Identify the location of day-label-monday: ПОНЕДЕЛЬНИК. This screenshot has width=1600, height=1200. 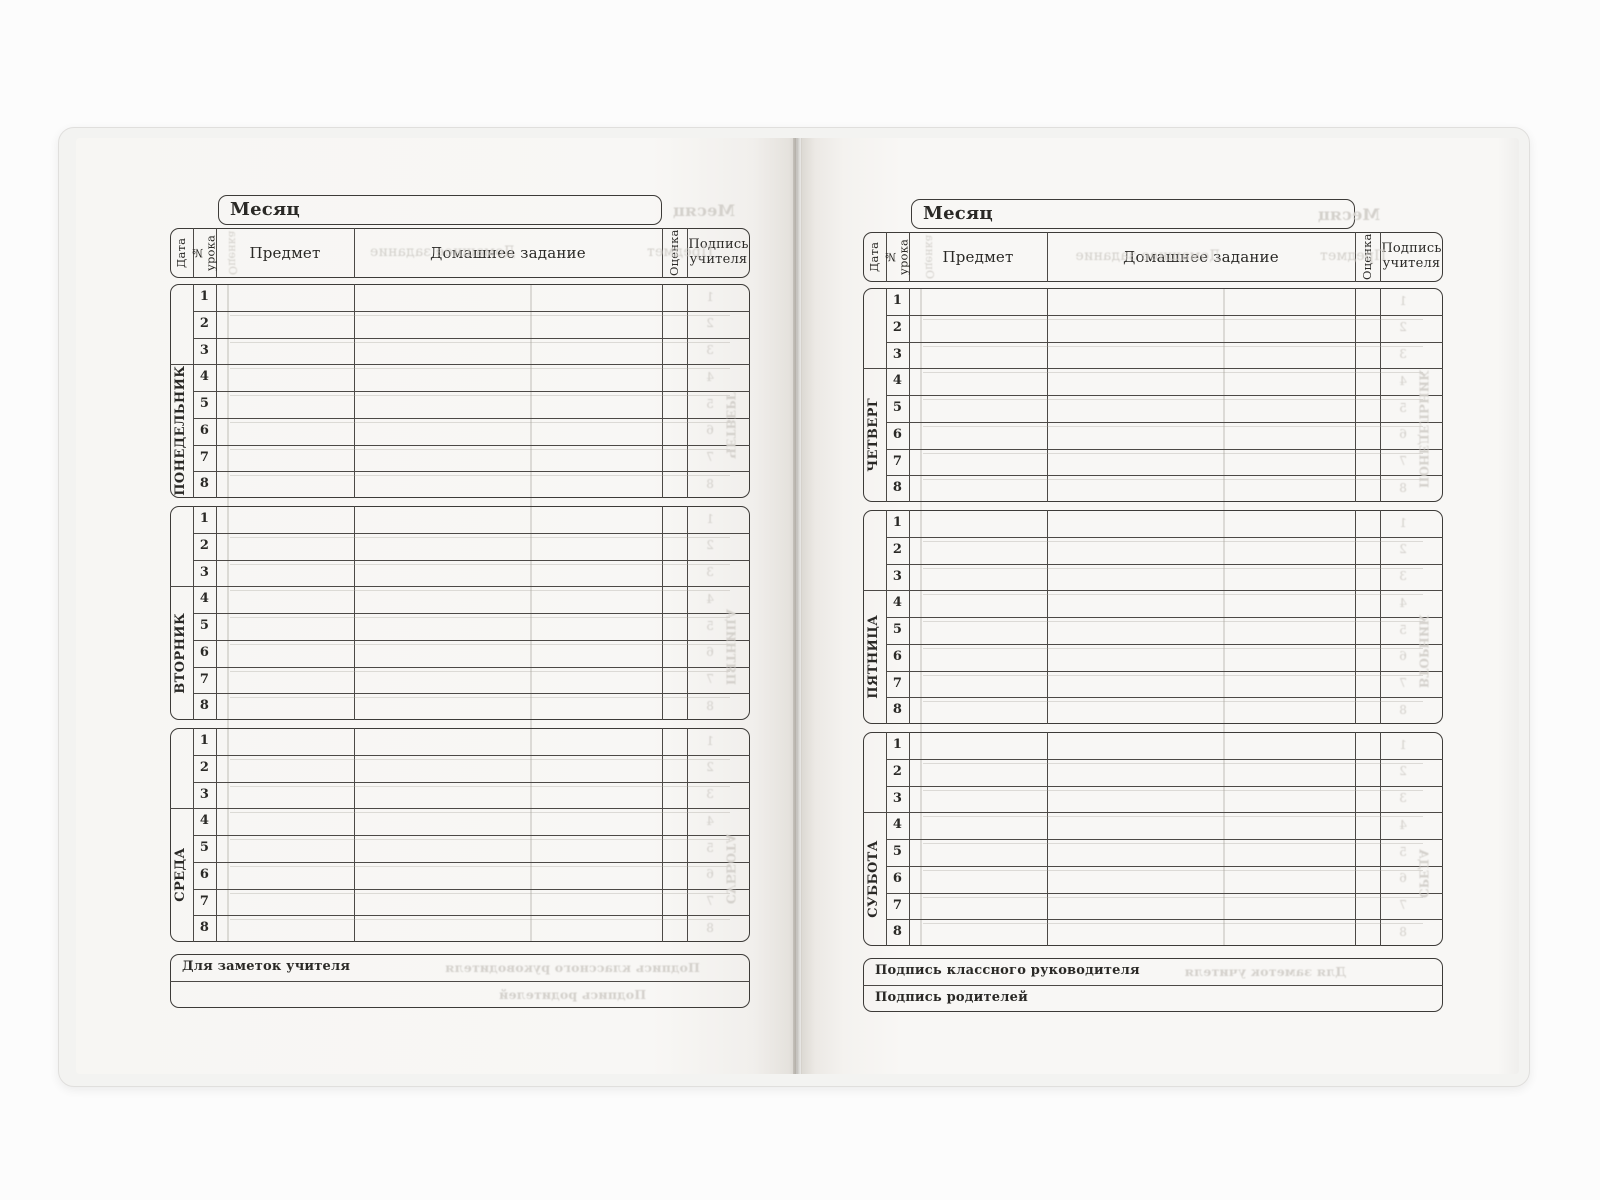
(181, 431).